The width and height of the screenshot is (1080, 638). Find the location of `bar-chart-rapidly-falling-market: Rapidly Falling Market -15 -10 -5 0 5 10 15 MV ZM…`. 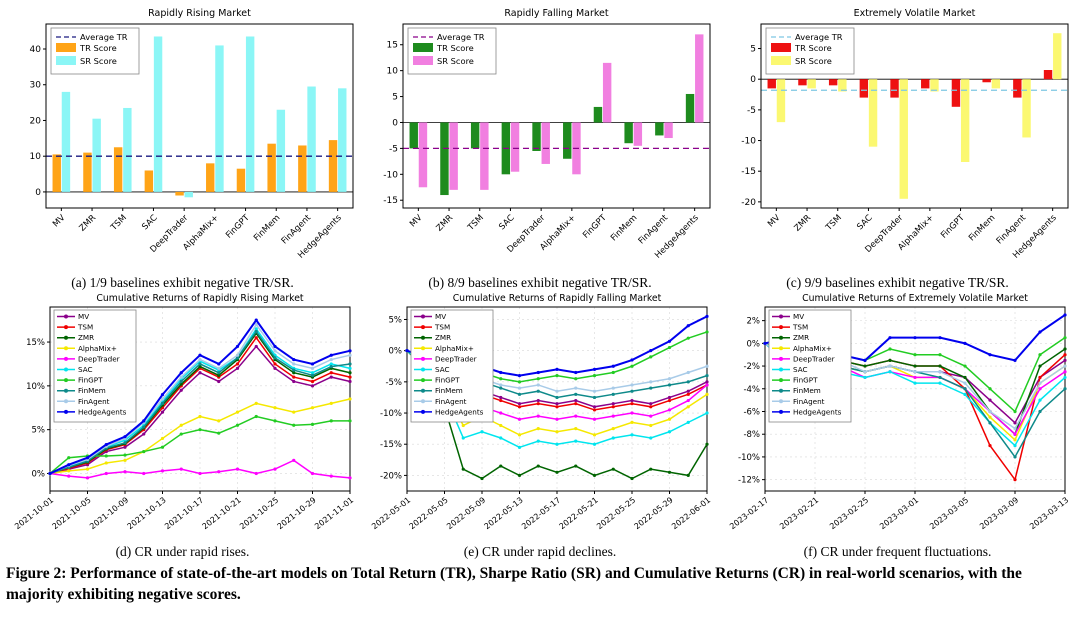

bar-chart-rapidly-falling-market: Rapidly Falling Market -15 -10 -5 0 5 10 15 MV ZM… is located at coordinates (547, 134).